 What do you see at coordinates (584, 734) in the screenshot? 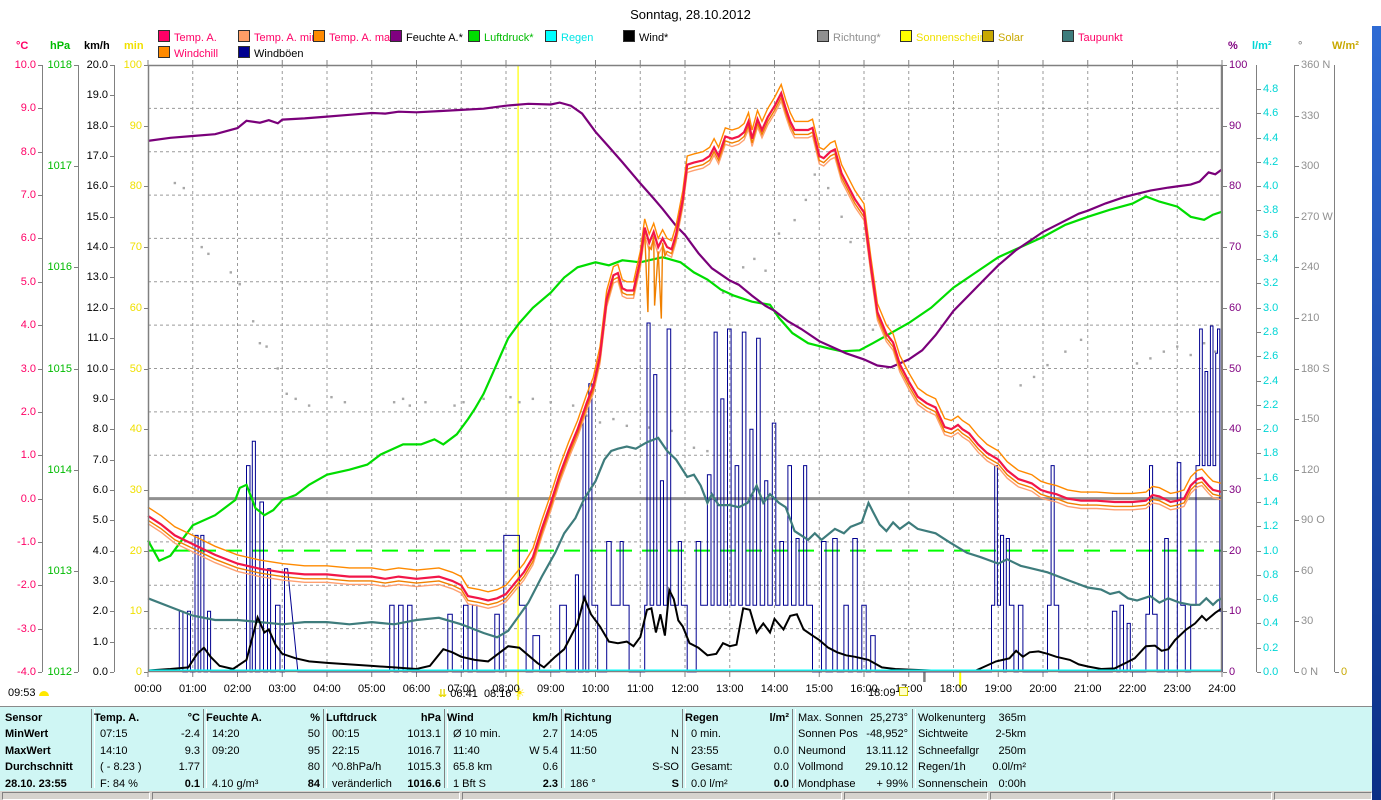
I see `table-cell-label: 14:05` at bounding box center [584, 734].